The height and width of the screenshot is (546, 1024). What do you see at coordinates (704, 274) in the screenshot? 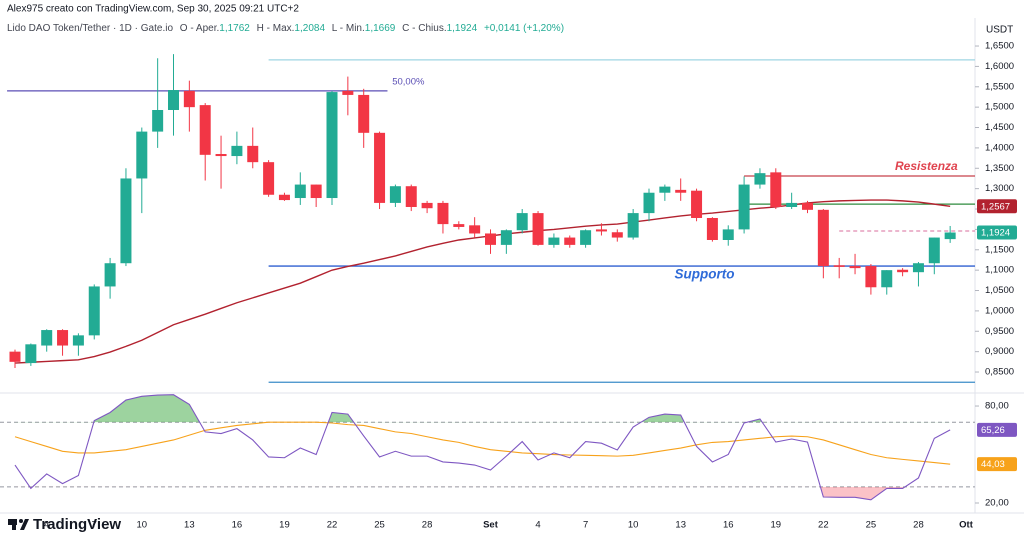
I see `line-label: Supporto` at bounding box center [704, 274].